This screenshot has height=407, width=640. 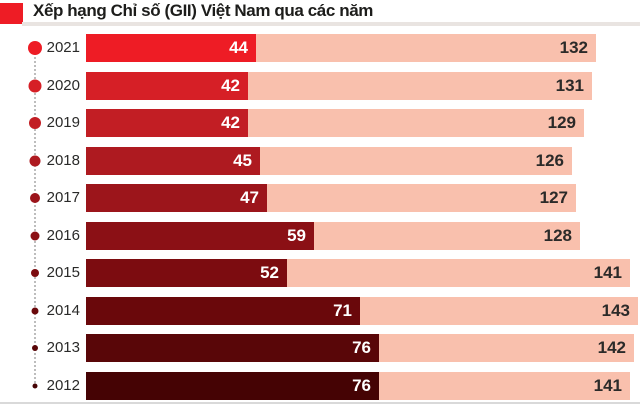 I want to click on year-label: 2020, so click(x=63, y=85).